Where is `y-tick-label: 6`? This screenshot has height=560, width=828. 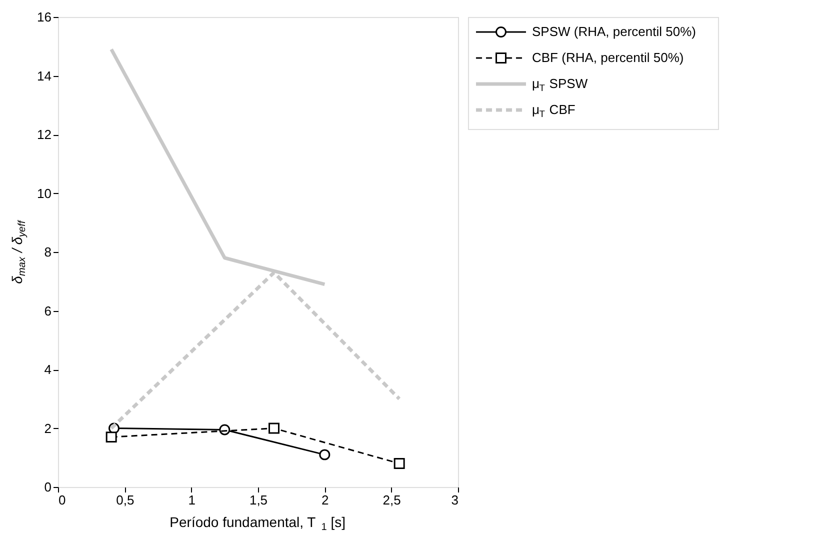 y-tick-label: 6 is located at coordinates (48, 310).